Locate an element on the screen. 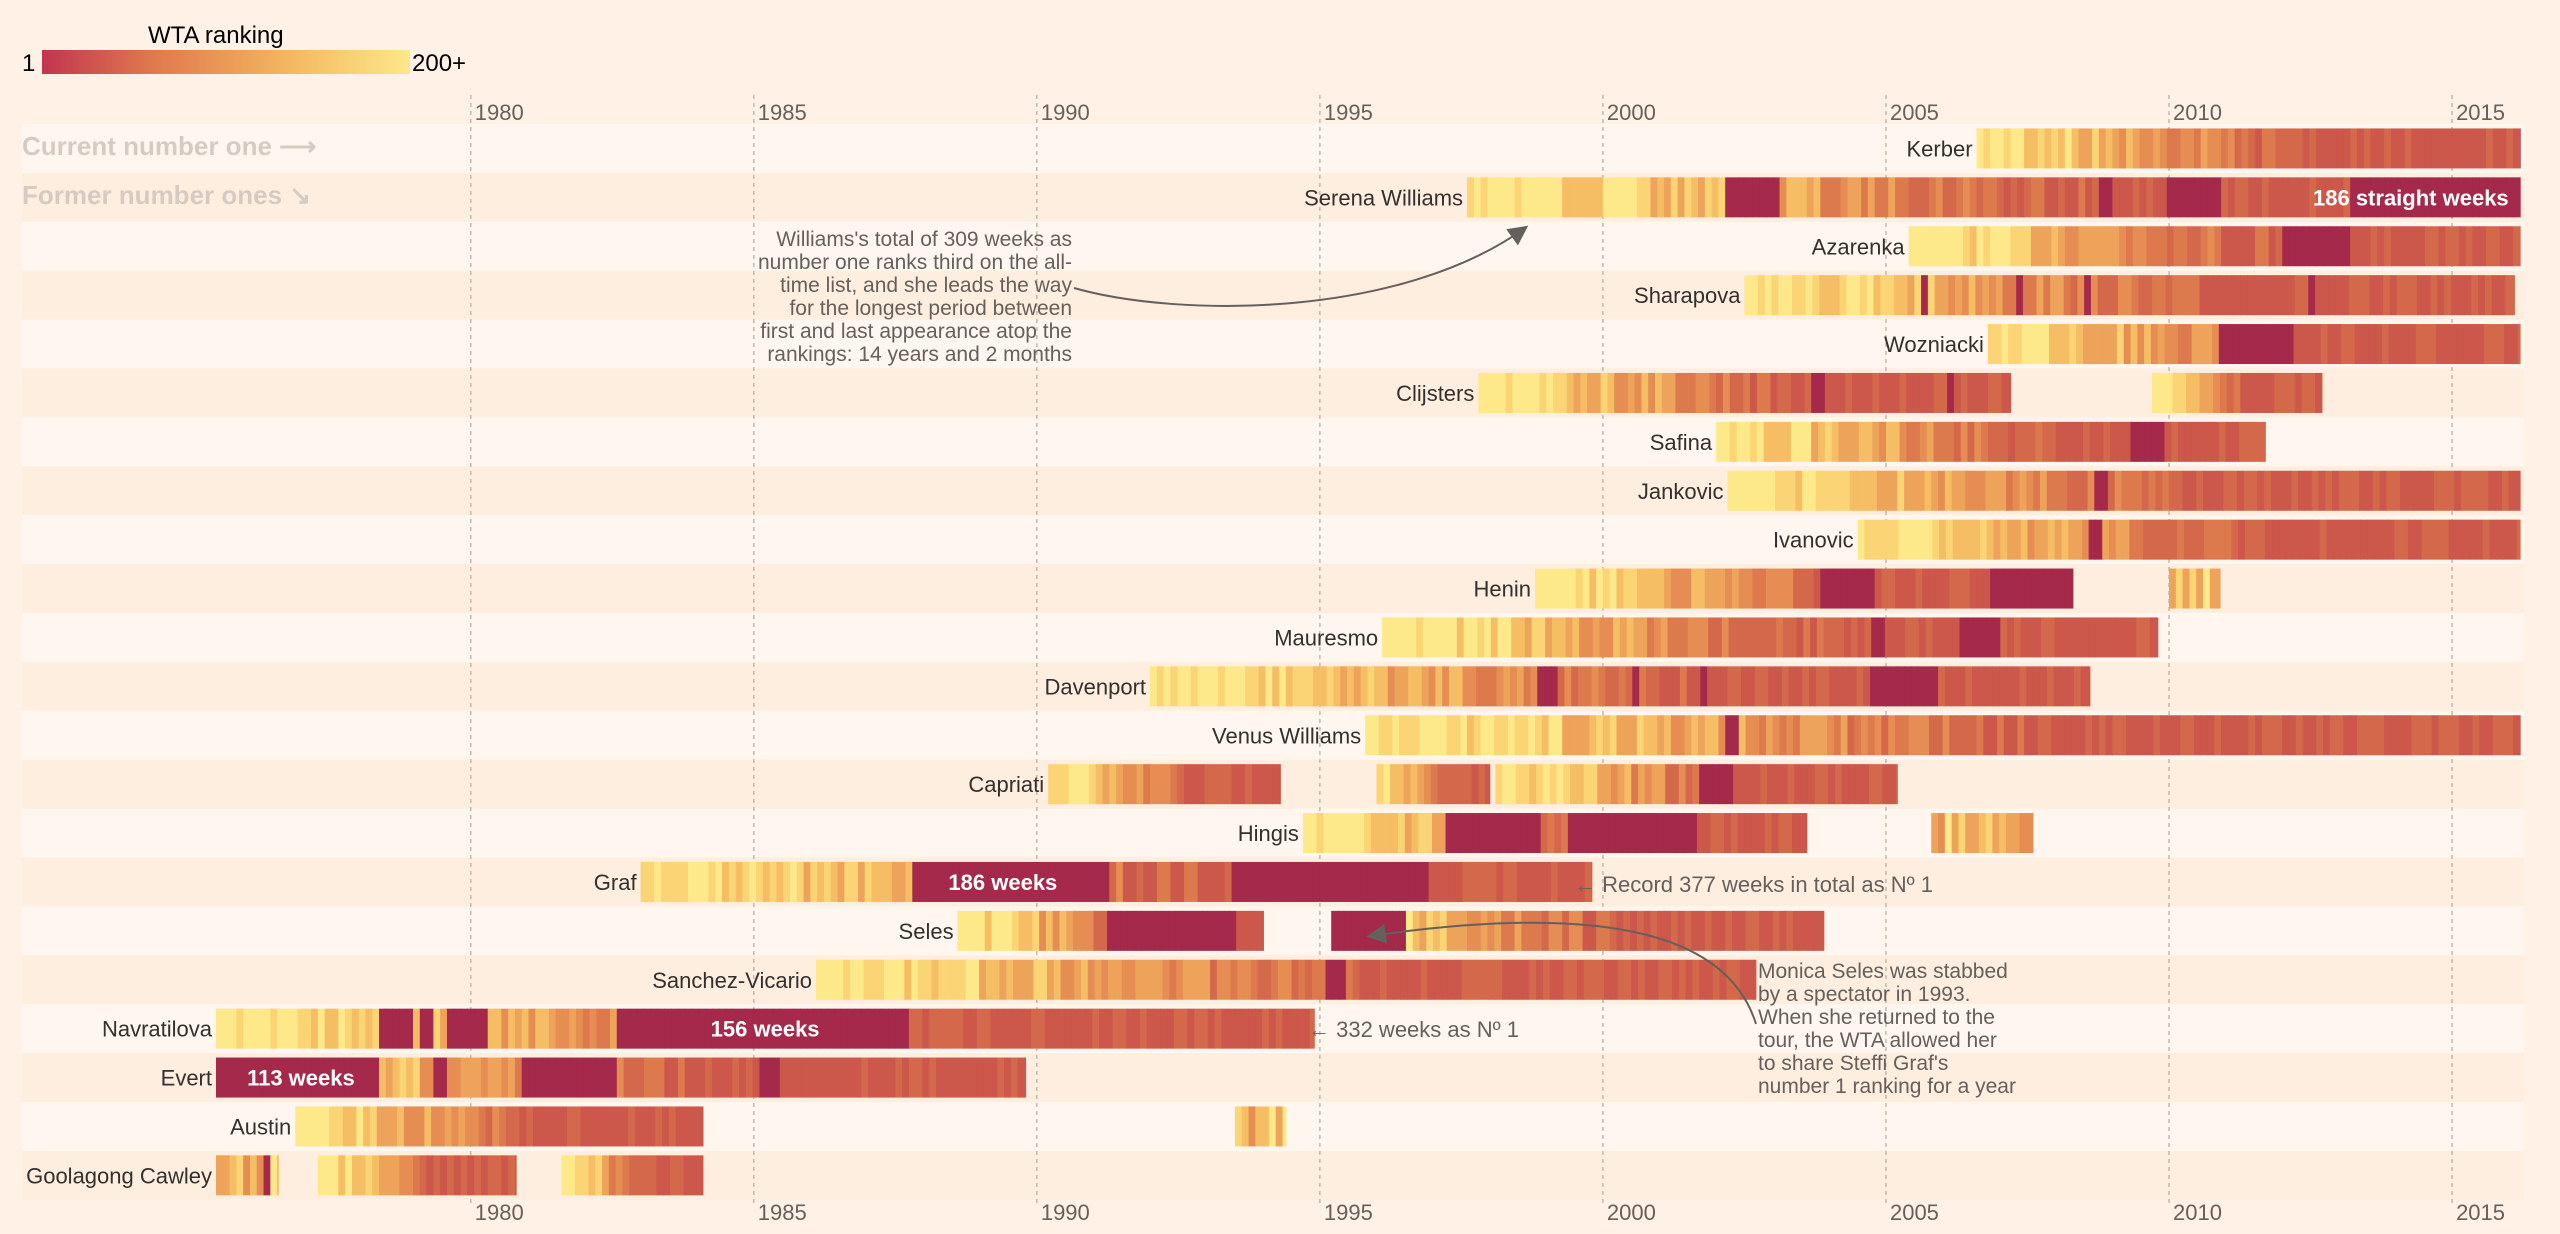 This screenshot has width=2560, height=1234. player-name-label: Wozniacki is located at coordinates (1934, 344).